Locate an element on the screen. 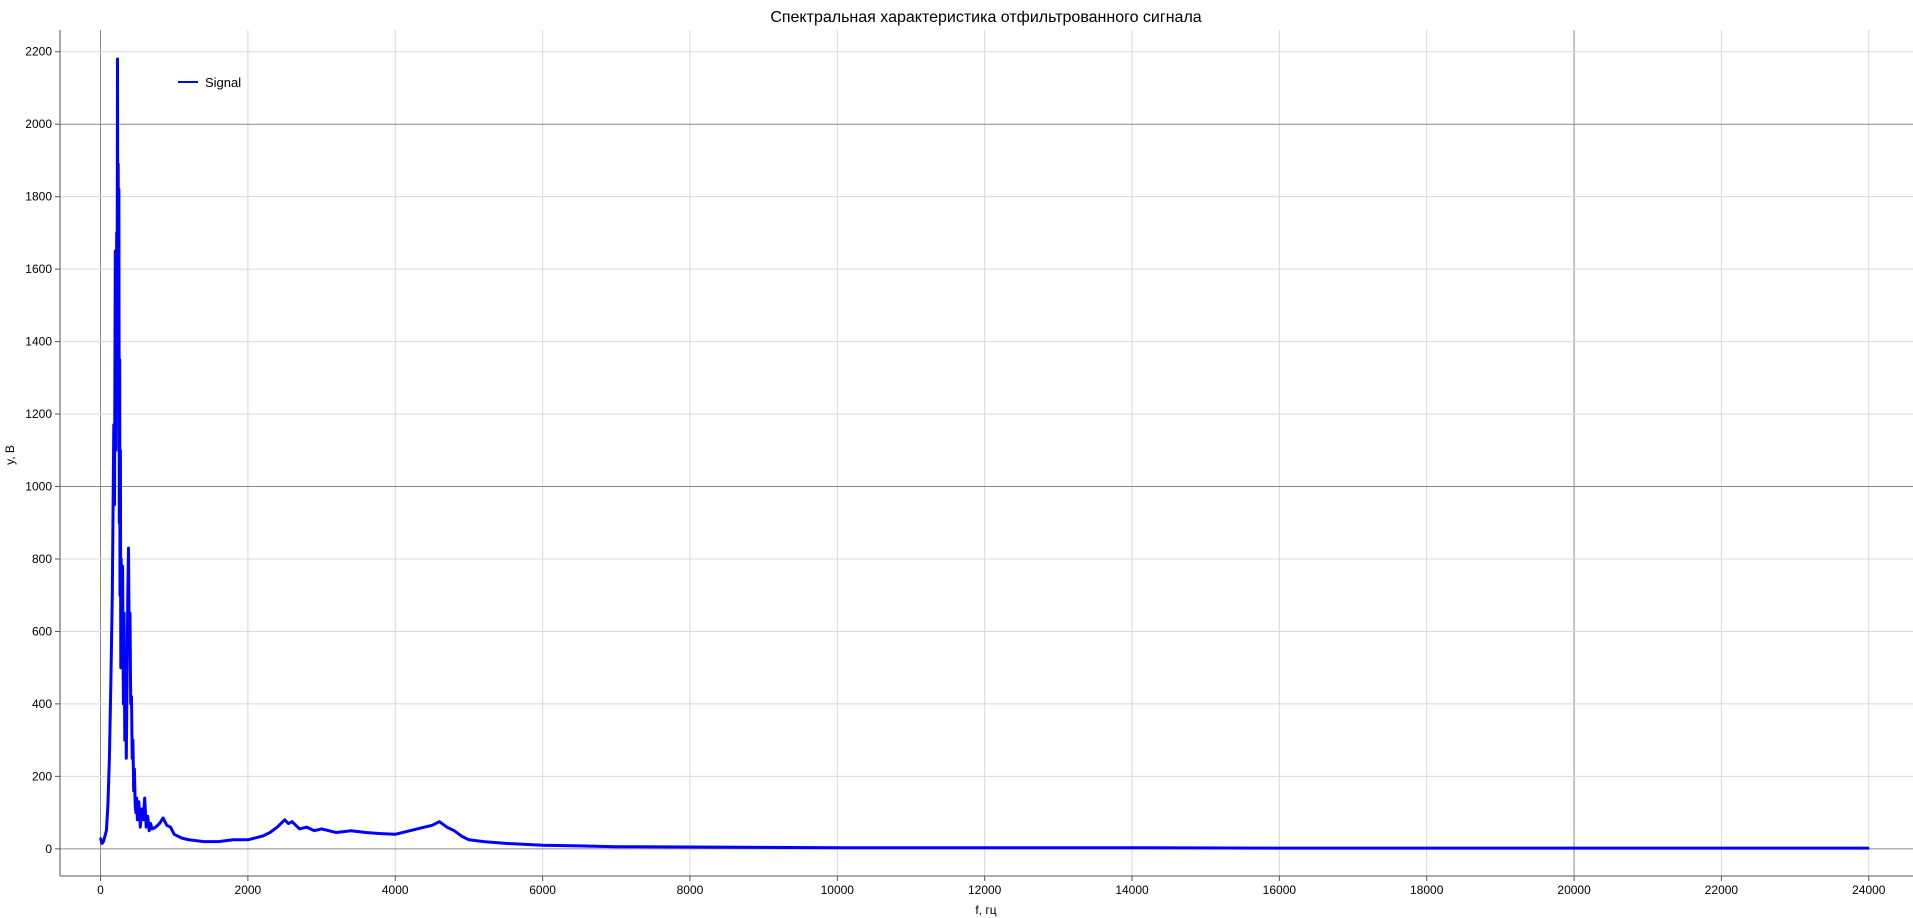  x-tick-label: 24000 is located at coordinates (1869, 890).